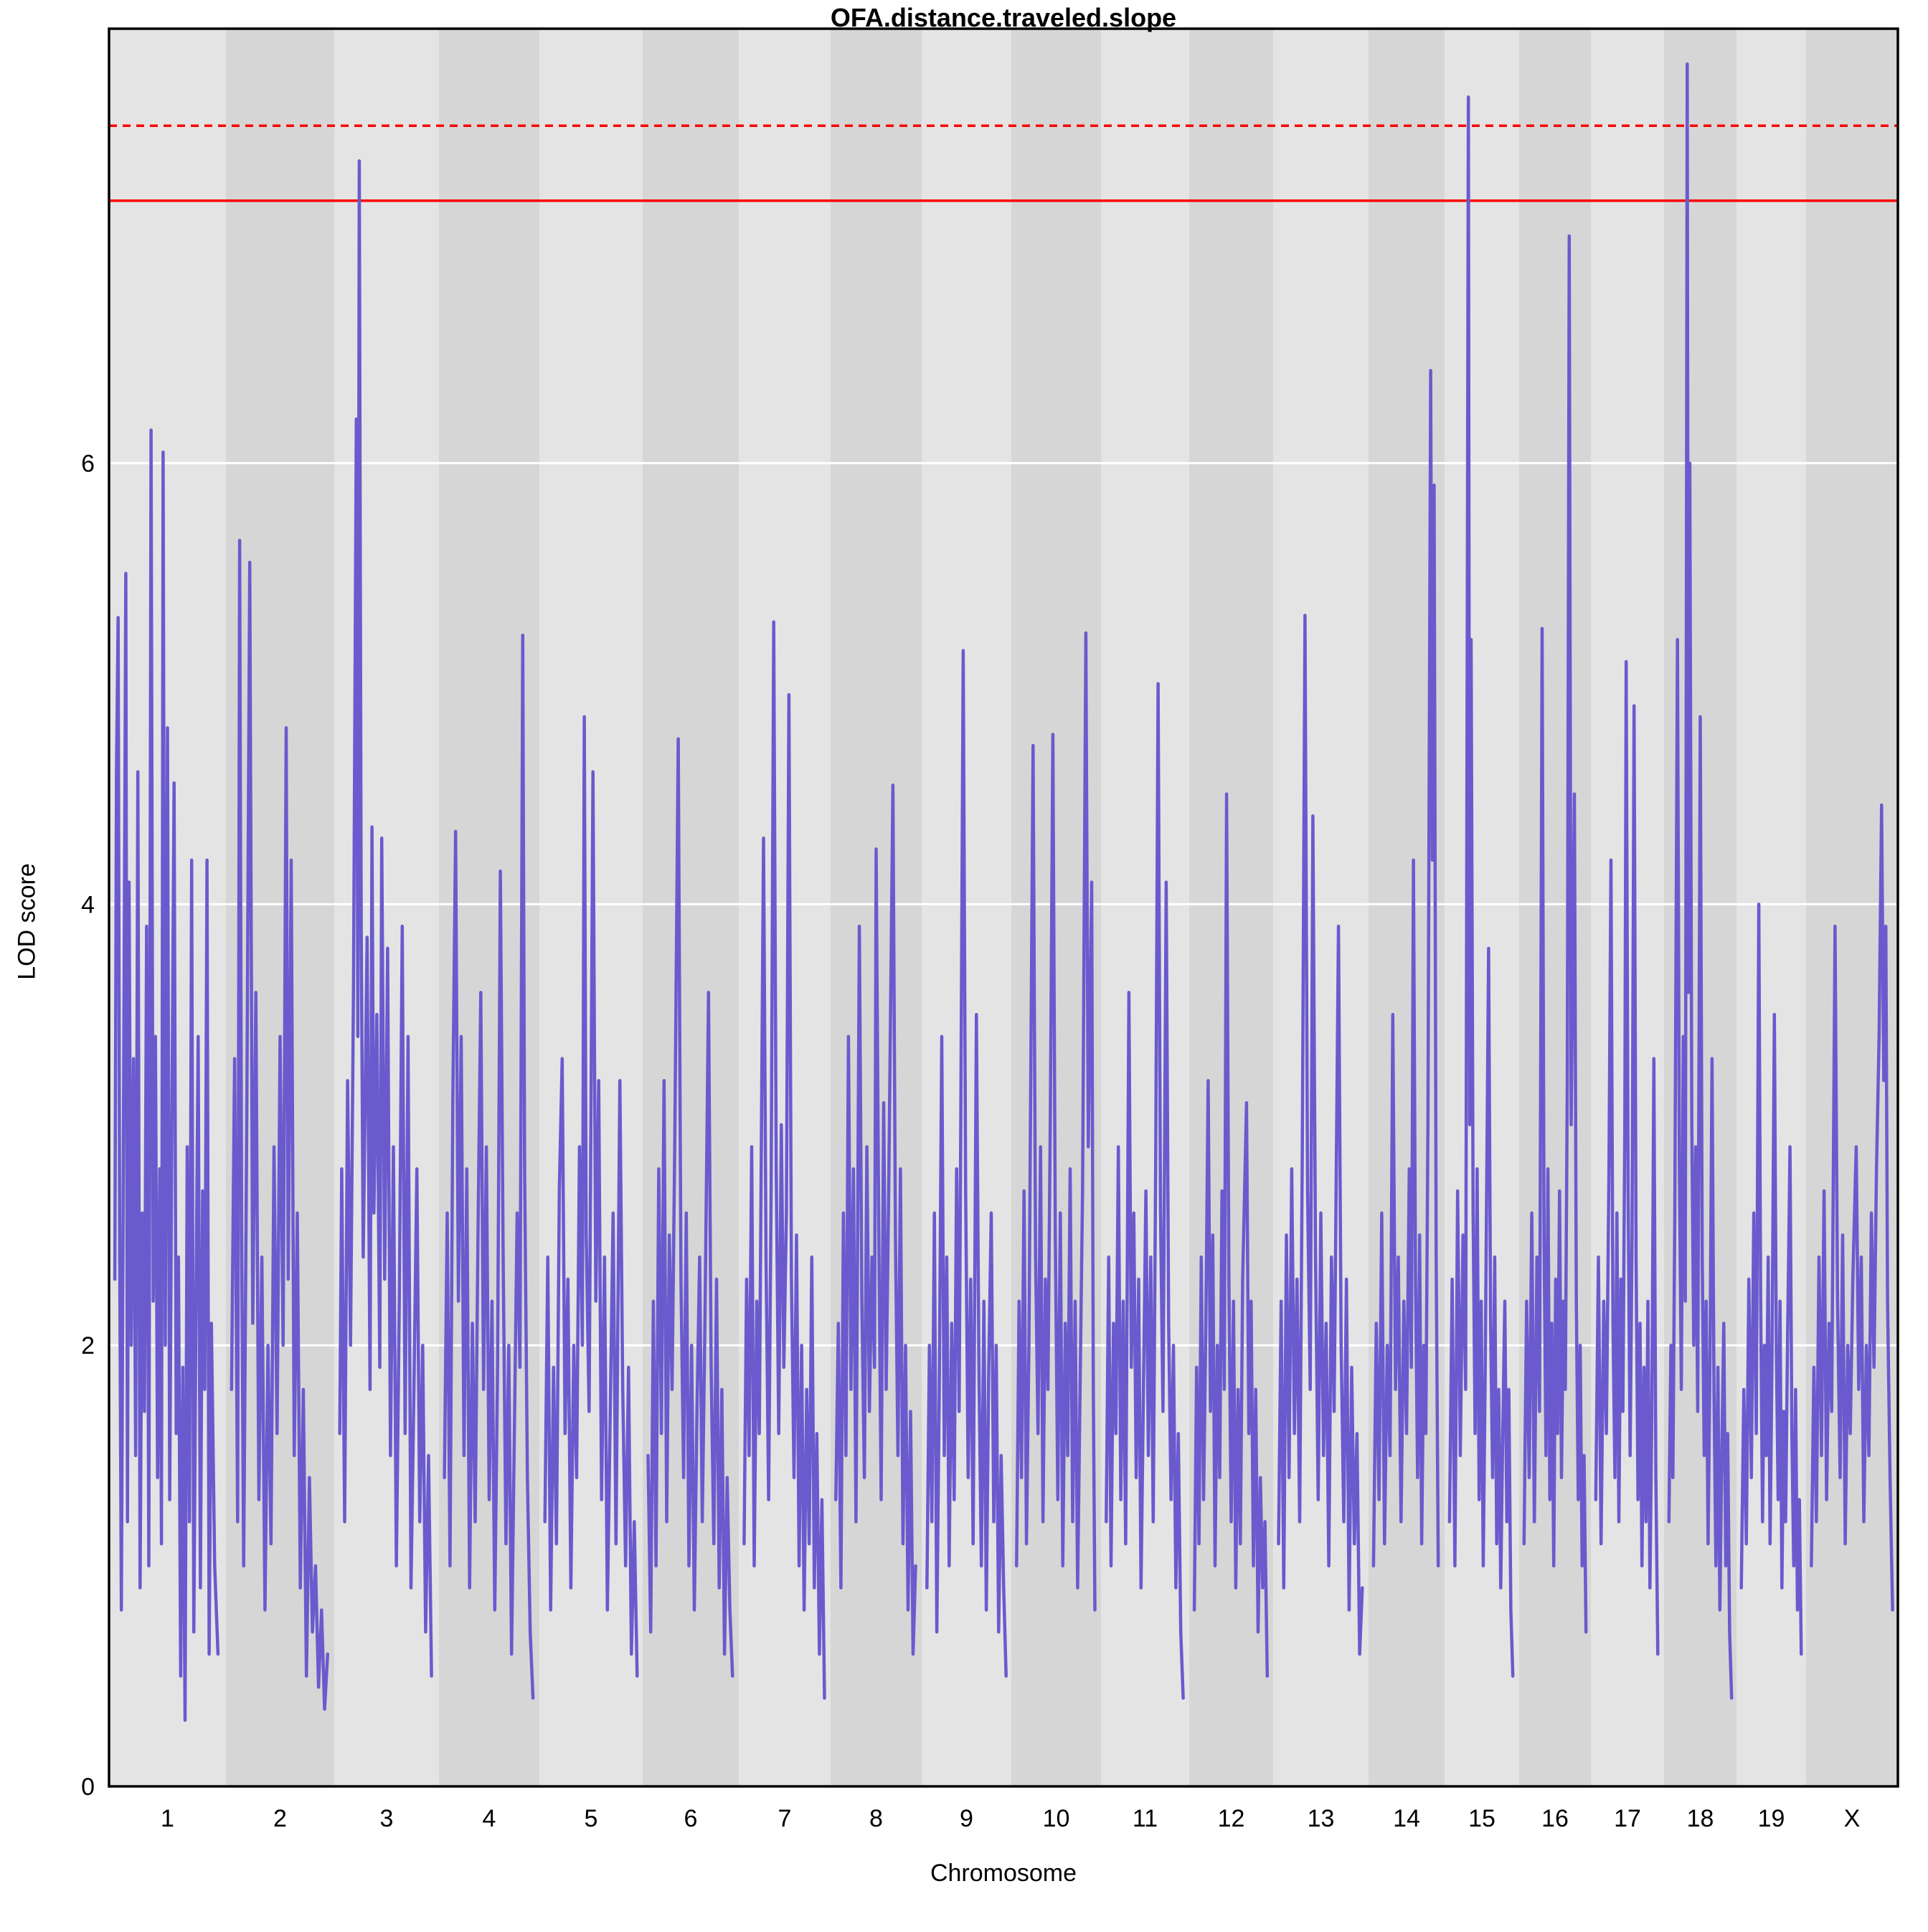 This screenshot has width=1928, height=1932. What do you see at coordinates (1771, 1818) in the screenshot?
I see `x-tick-label-chr-19: 19` at bounding box center [1771, 1818].